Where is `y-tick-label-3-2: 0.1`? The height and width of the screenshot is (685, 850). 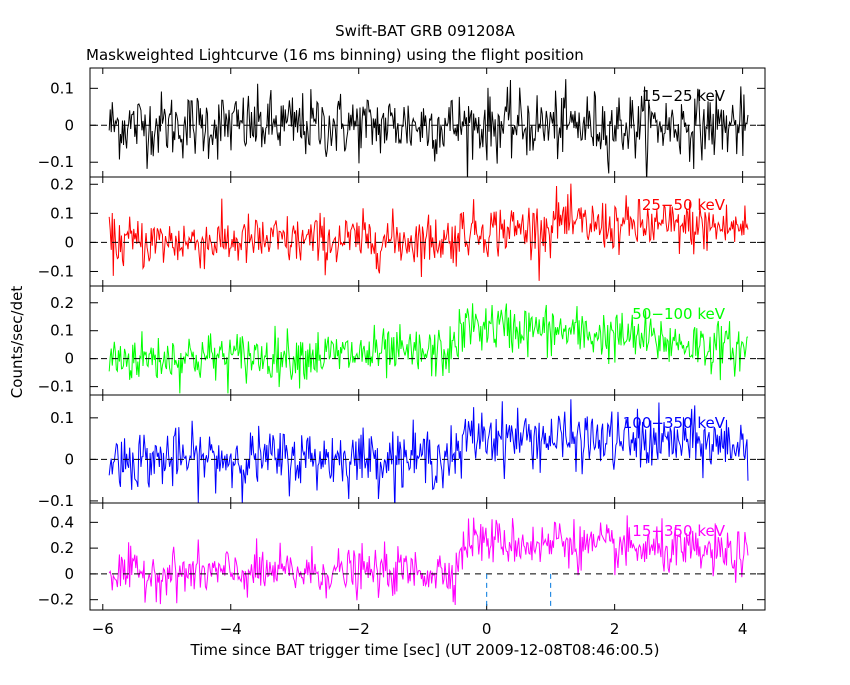
y-tick-label-3-2: 0.1 is located at coordinates (62, 418).